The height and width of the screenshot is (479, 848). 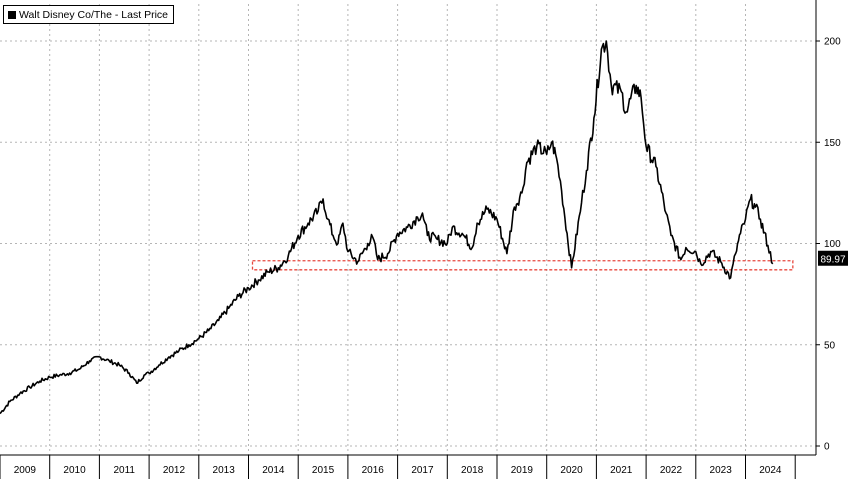 What do you see at coordinates (522, 470) in the screenshot?
I see `x-tick-label: 2019` at bounding box center [522, 470].